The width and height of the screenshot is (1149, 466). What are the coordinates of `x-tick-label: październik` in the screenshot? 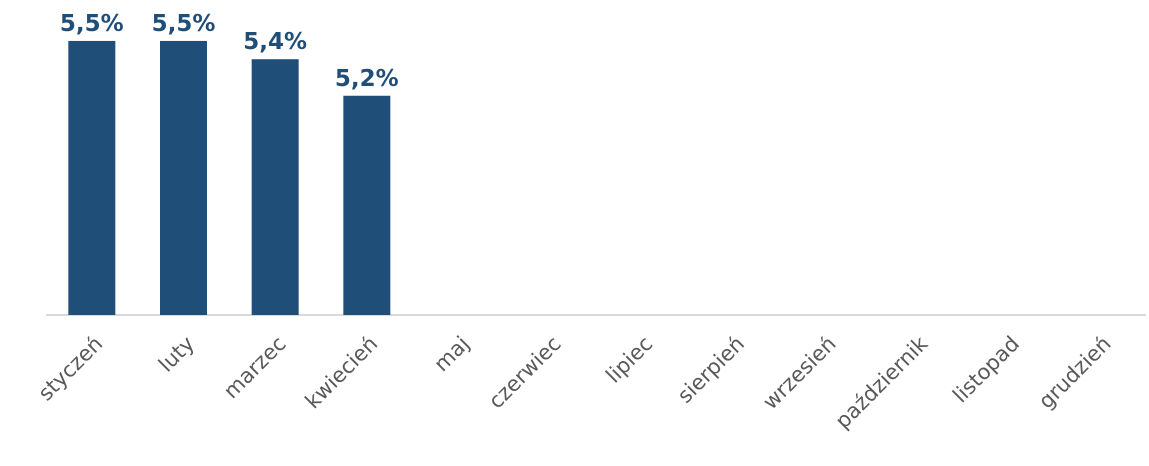 It's located at (882, 382).